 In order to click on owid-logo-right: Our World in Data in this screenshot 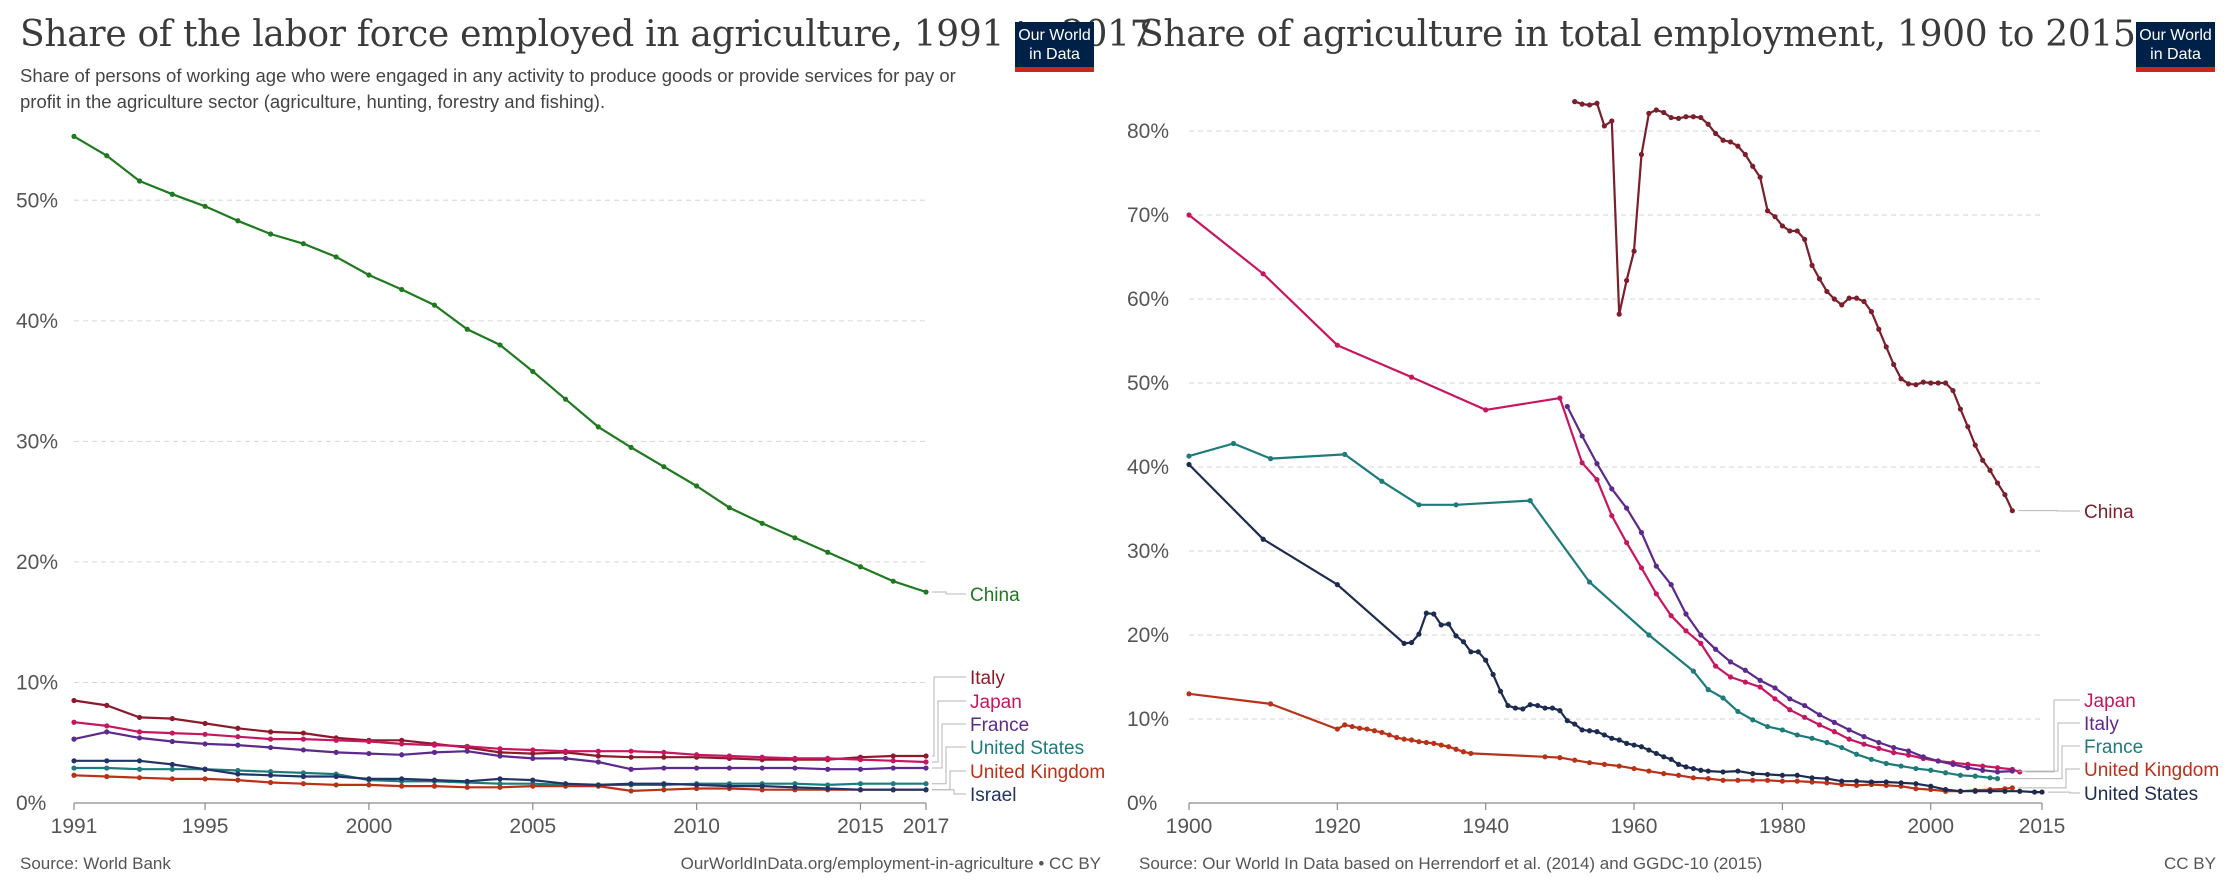, I will do `click(2175, 47)`.